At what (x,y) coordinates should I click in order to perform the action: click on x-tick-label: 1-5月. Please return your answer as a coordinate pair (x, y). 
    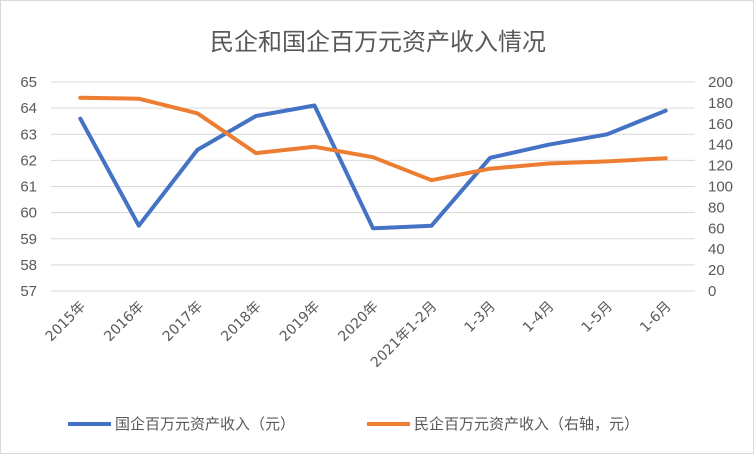
    Looking at the image, I should click on (597, 317).